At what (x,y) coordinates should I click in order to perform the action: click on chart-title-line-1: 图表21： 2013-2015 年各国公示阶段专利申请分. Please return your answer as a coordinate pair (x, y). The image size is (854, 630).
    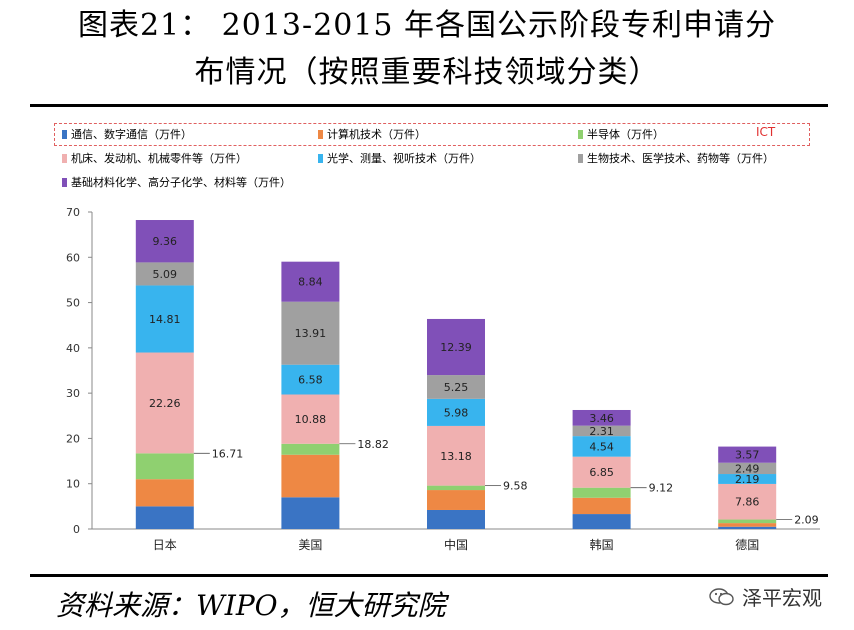
    Looking at the image, I should click on (427, 25).